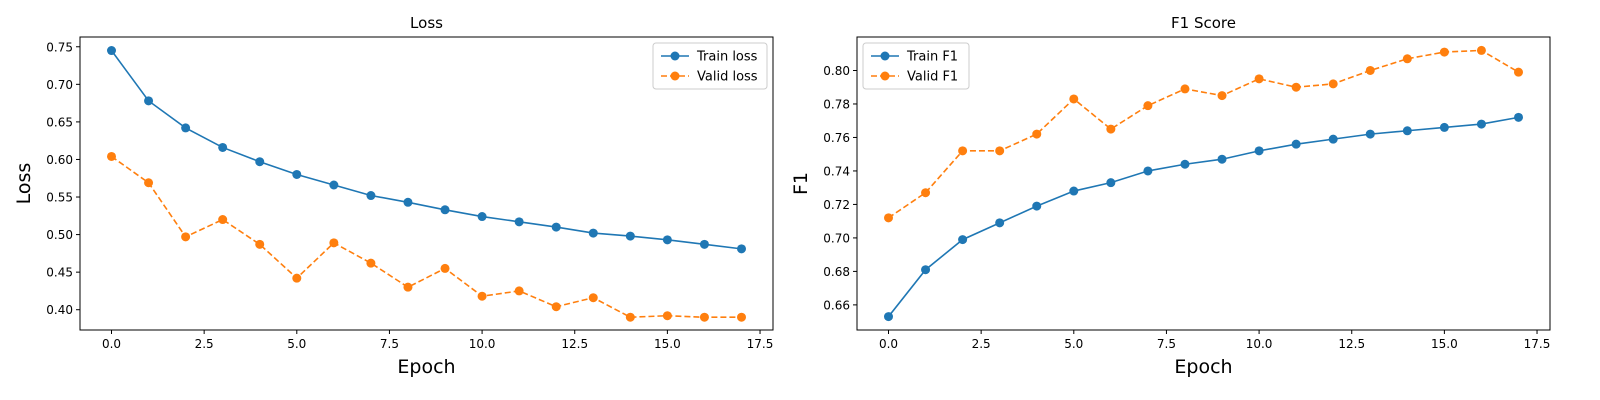 Image resolution: width=1600 pixels, height=400 pixels. Describe the element at coordinates (836, 71) in the screenshot. I see `y-tick-label: 0.80` at that location.